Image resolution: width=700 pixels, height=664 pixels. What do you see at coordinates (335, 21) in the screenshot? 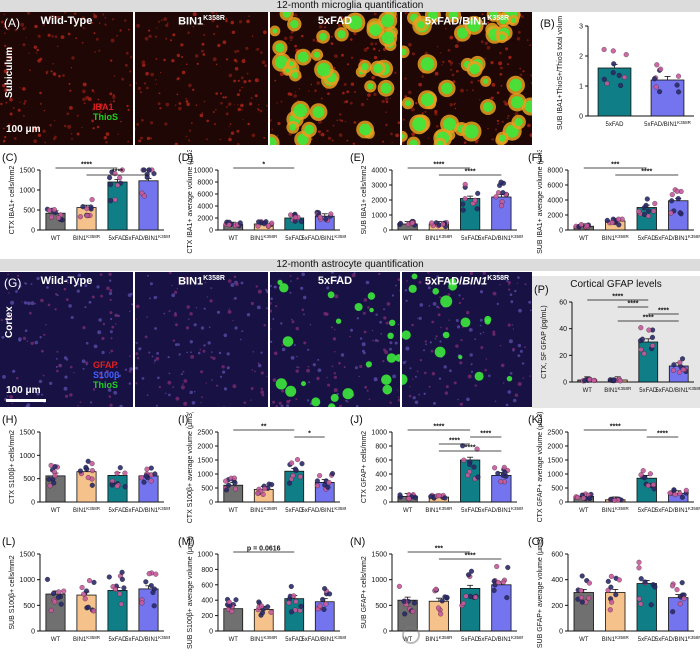
I see `image-title: 5xFAD` at bounding box center [335, 21].